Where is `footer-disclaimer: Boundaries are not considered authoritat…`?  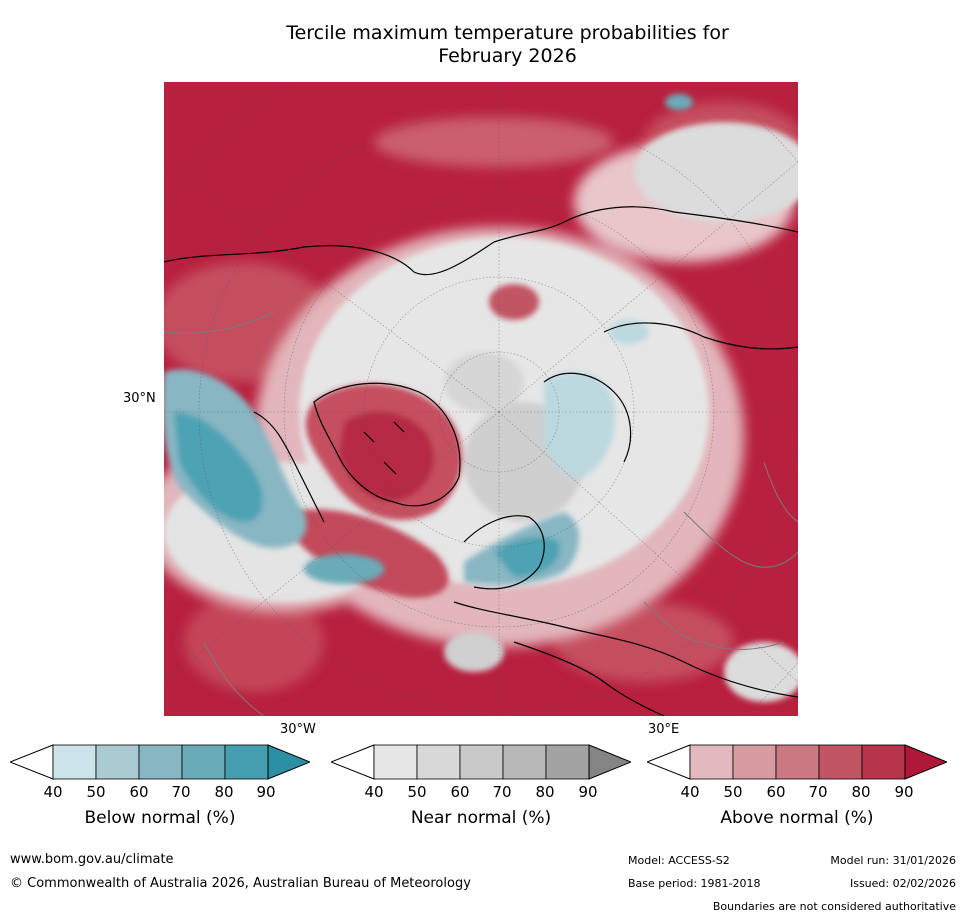 footer-disclaimer: Boundaries are not considered authoritat… is located at coordinates (834, 906).